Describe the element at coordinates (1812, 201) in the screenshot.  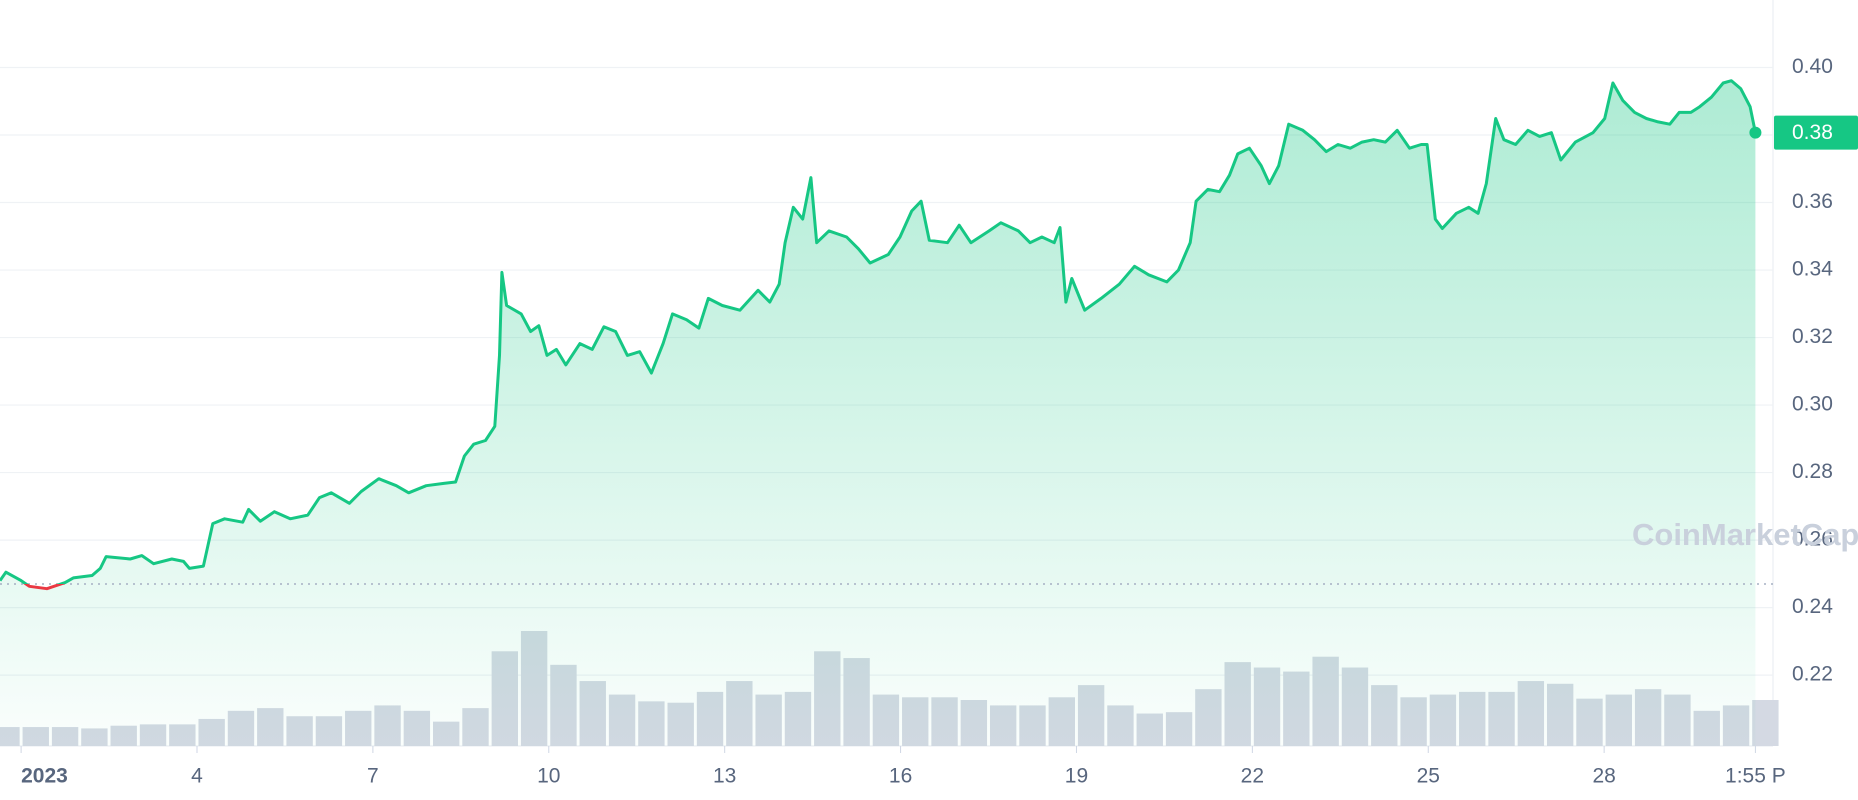
I see `y-tick-label: 0.36` at that location.